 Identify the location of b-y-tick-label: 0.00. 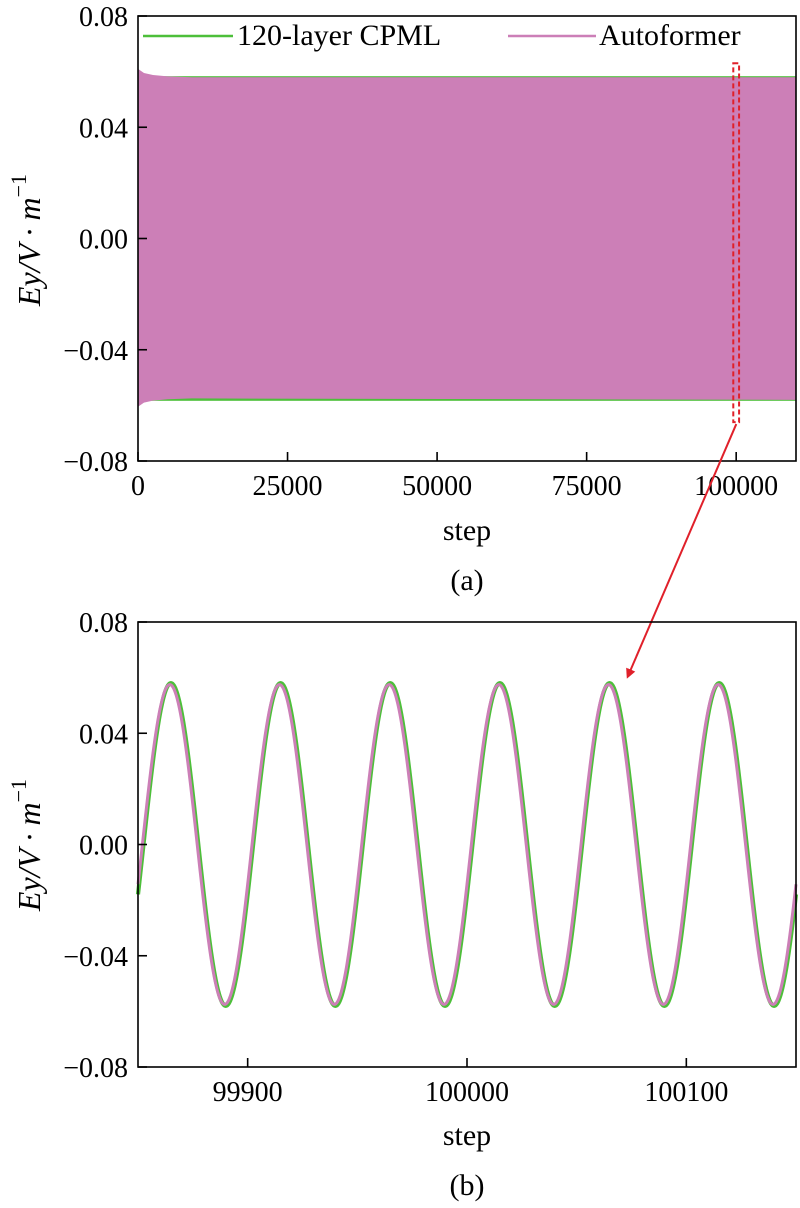
(103, 846).